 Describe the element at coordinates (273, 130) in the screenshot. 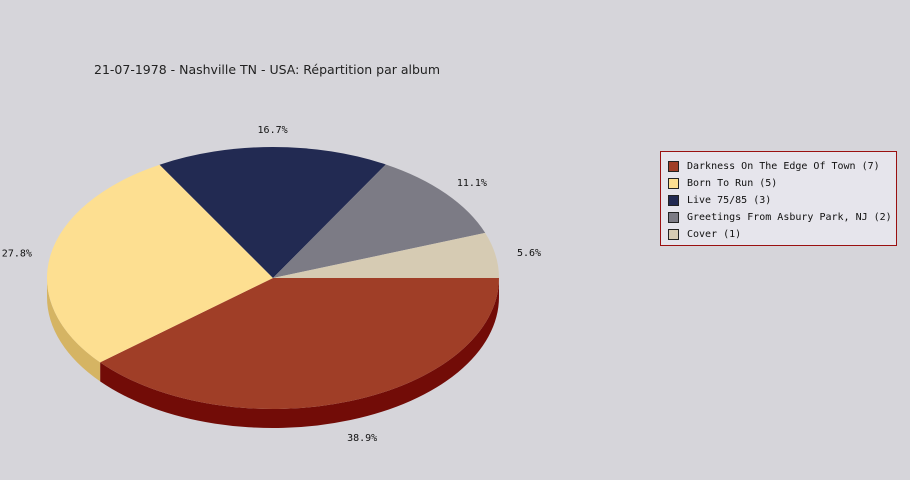

I see `pie-slice-label: 16.7%` at that location.